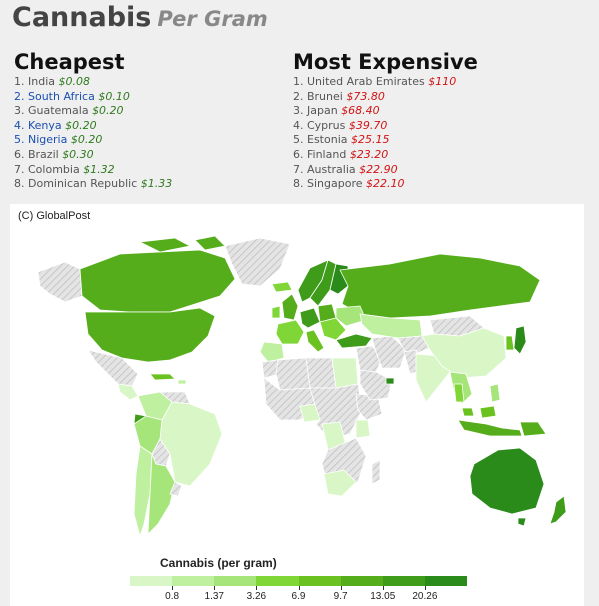 The image size is (599, 606). I want to click on country-malaysia, so click(479, 412).